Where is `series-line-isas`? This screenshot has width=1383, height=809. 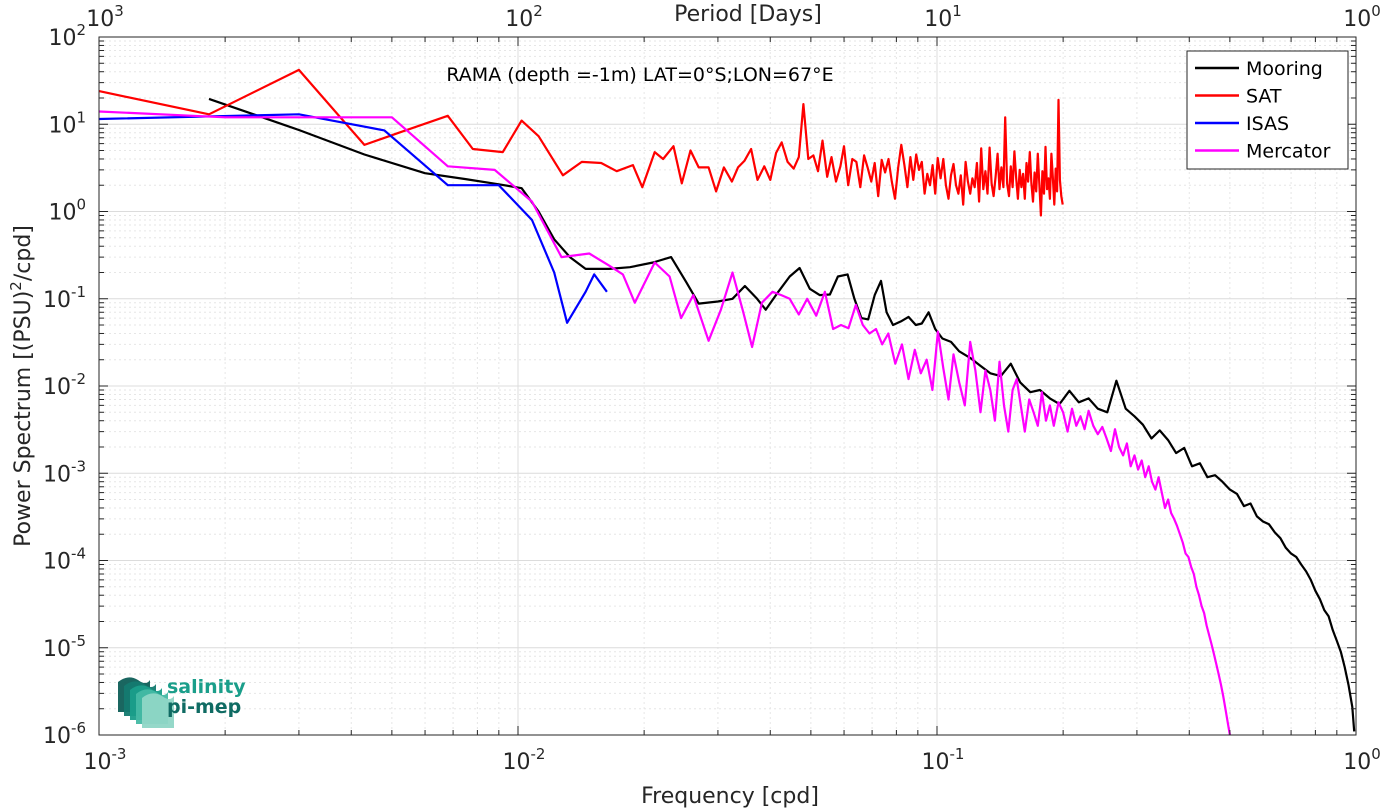
series-line-isas is located at coordinates (353, 218).